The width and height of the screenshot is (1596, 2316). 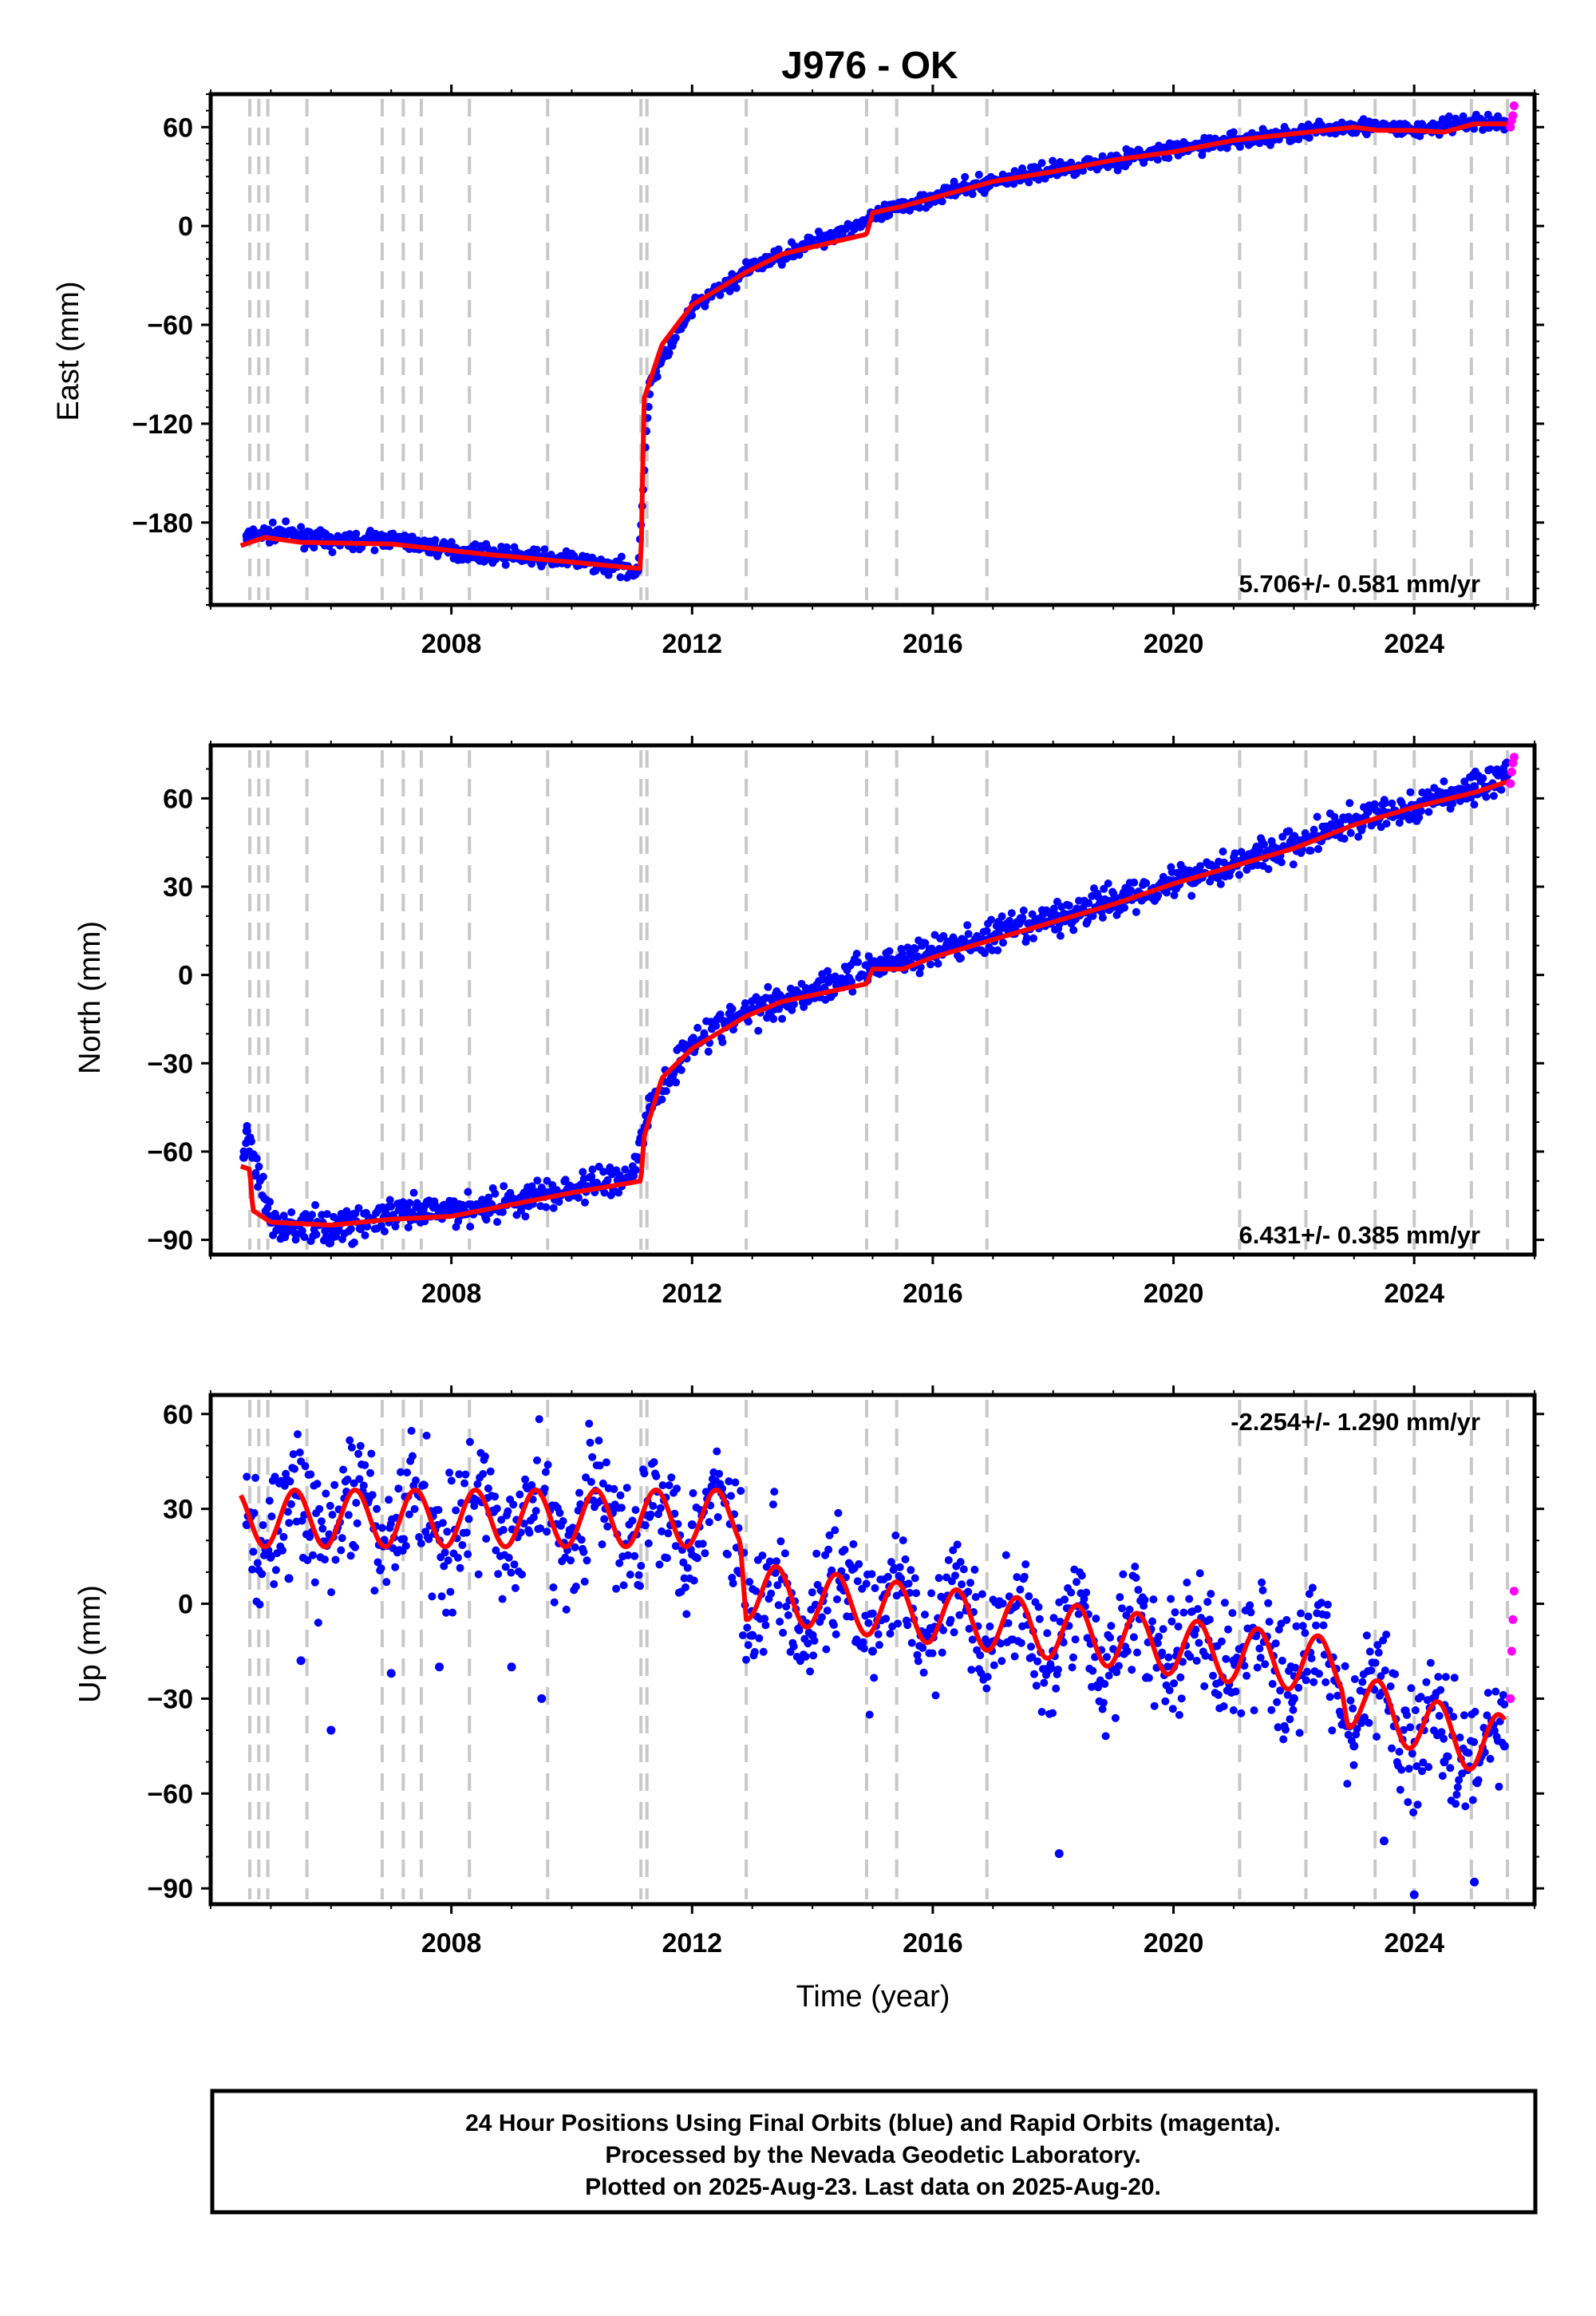 What do you see at coordinates (1359, 584) in the screenshot?
I see `rate-label-east: 5.706+/- 0.581 mm/yr` at bounding box center [1359, 584].